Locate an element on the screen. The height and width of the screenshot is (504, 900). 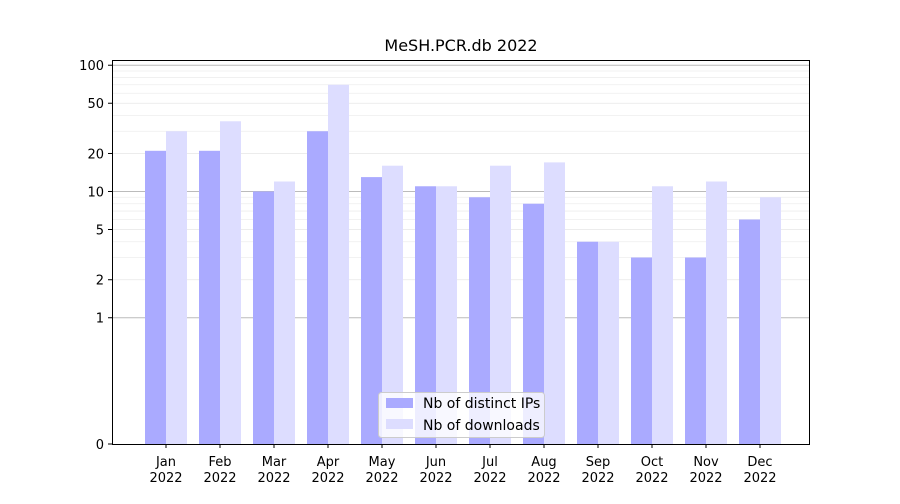
x-tick-label: May is located at coordinates (382, 462).